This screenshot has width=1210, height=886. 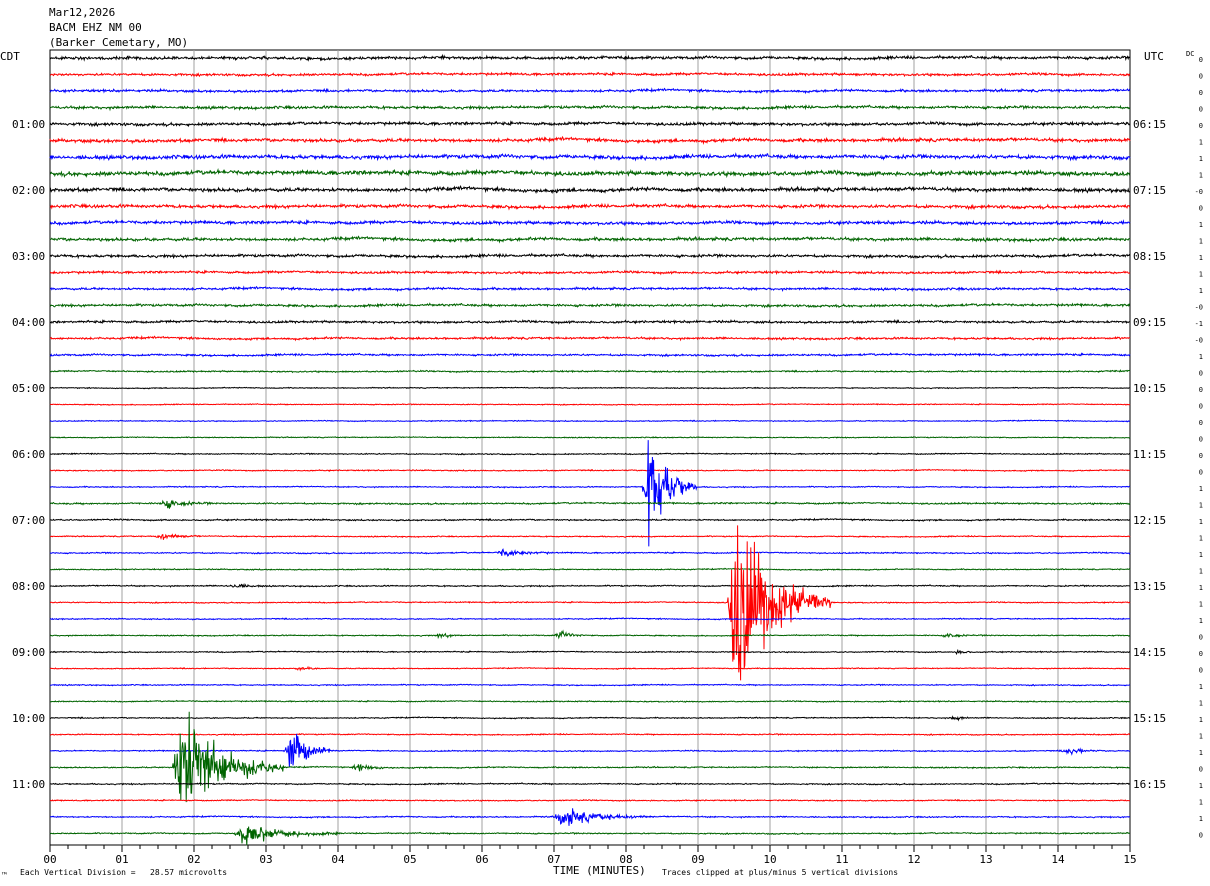 I want to click on right-time-label: 14:15, so click(x=1149, y=652).